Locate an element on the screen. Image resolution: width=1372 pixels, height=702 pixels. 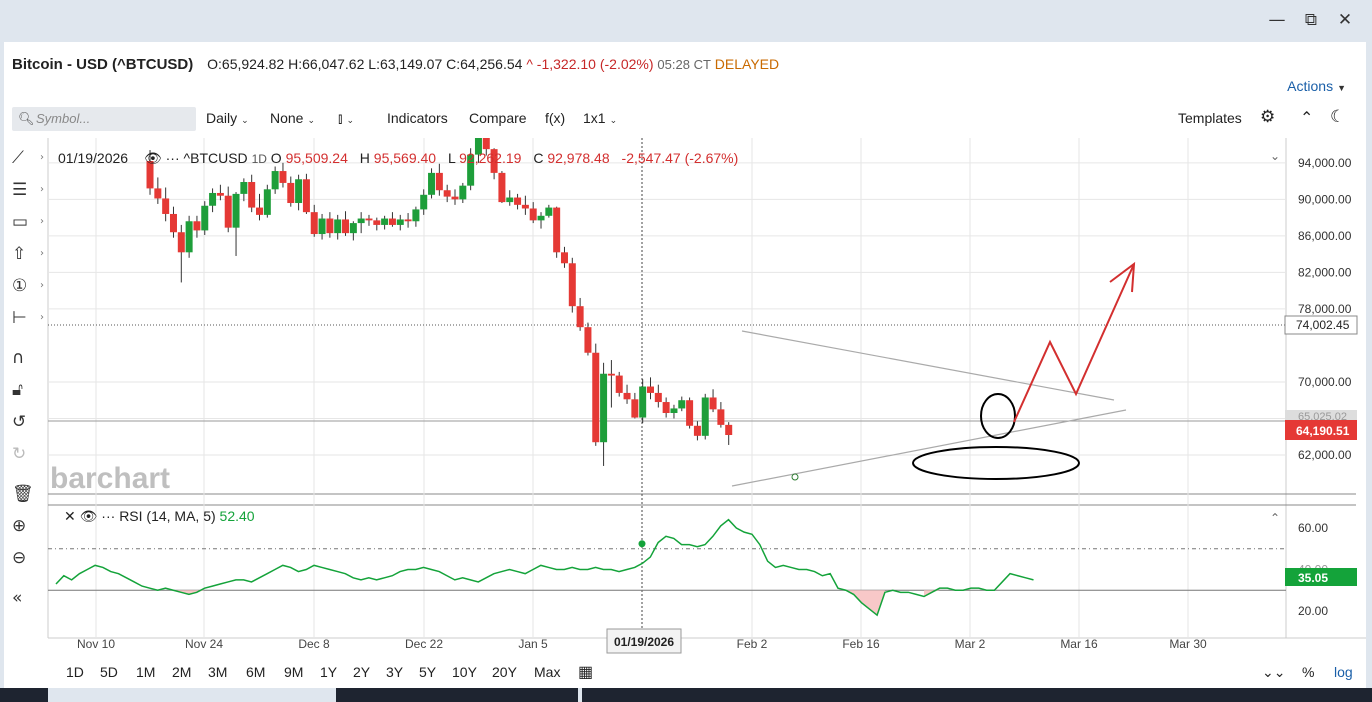
trash-icon: 🗑︎ is located at coordinates (23, 494).